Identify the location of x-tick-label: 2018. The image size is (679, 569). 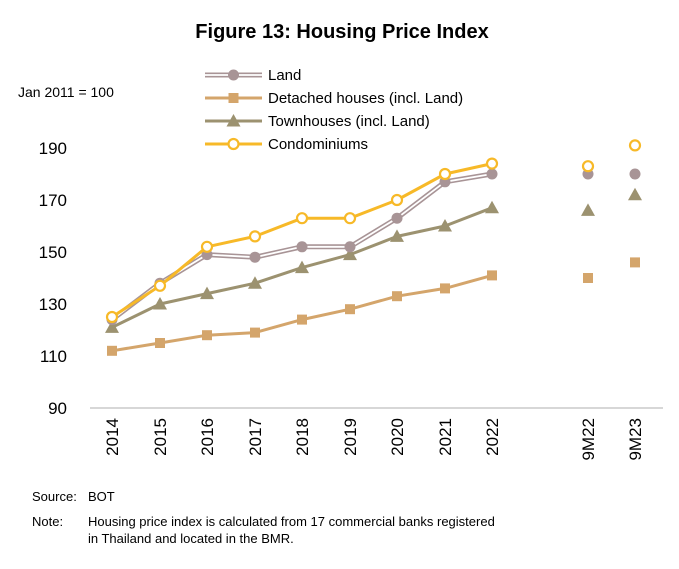
(302, 437).